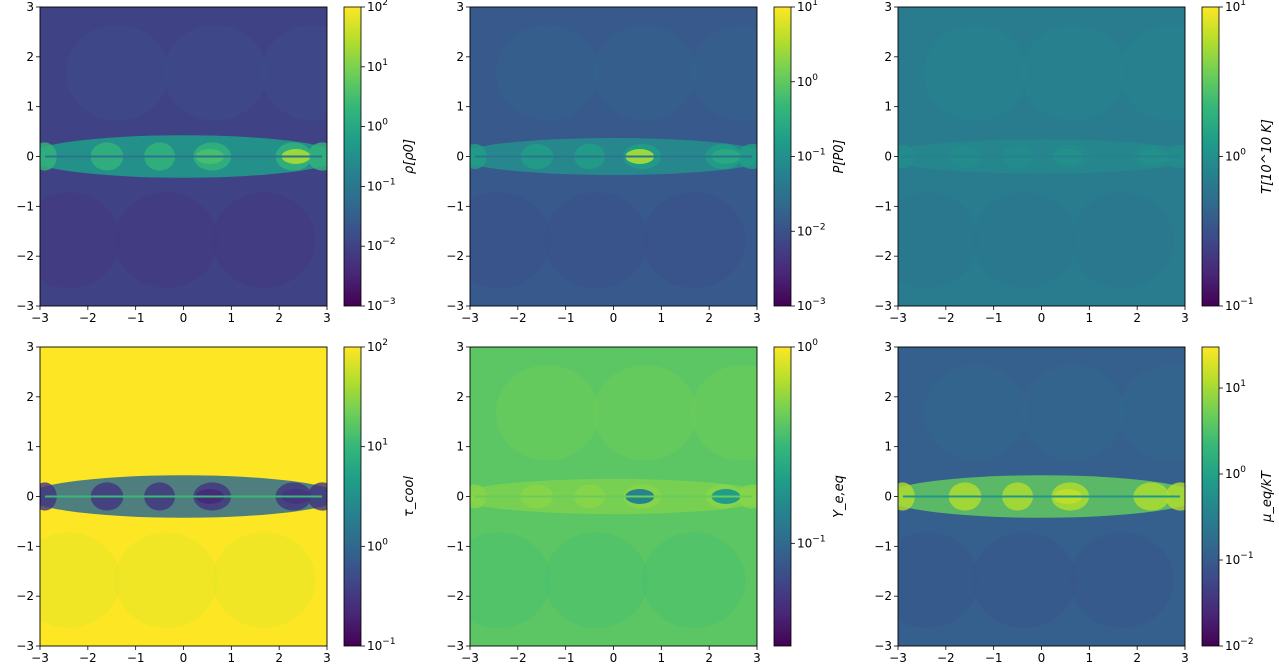 Image resolution: width=1279 pixels, height=671 pixels. What do you see at coordinates (839, 496) in the screenshot?
I see `colorbar-label: Y_e,eq` at bounding box center [839, 496].